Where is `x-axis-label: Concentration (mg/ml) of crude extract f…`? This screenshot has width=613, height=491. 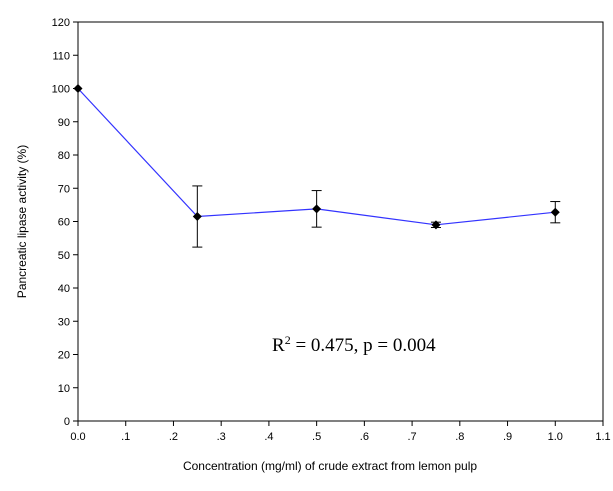 x-axis-label: Concentration (mg/ml) of crude extract f… is located at coordinates (330, 466).